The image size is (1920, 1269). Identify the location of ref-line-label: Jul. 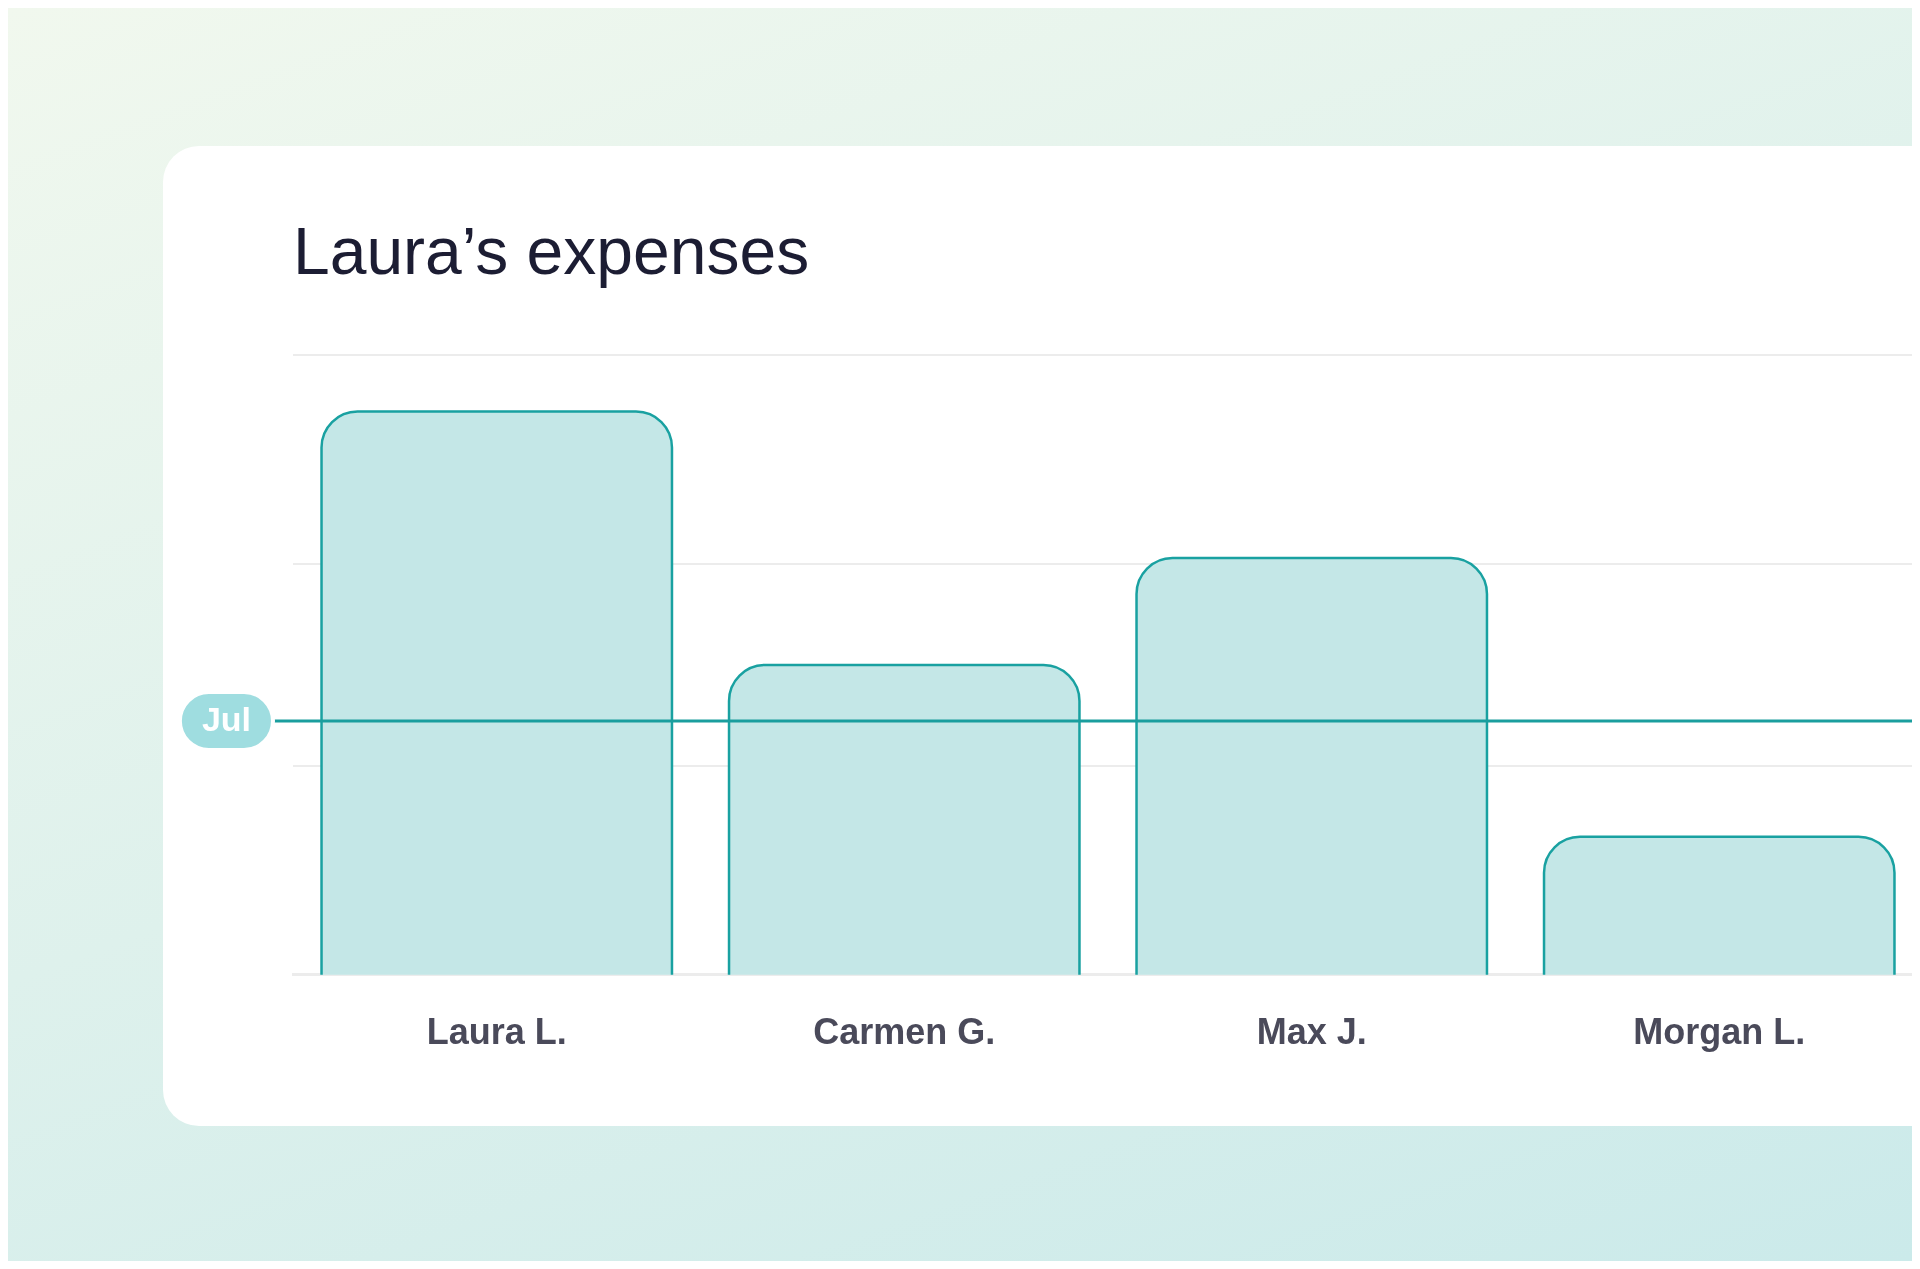
(226, 719).